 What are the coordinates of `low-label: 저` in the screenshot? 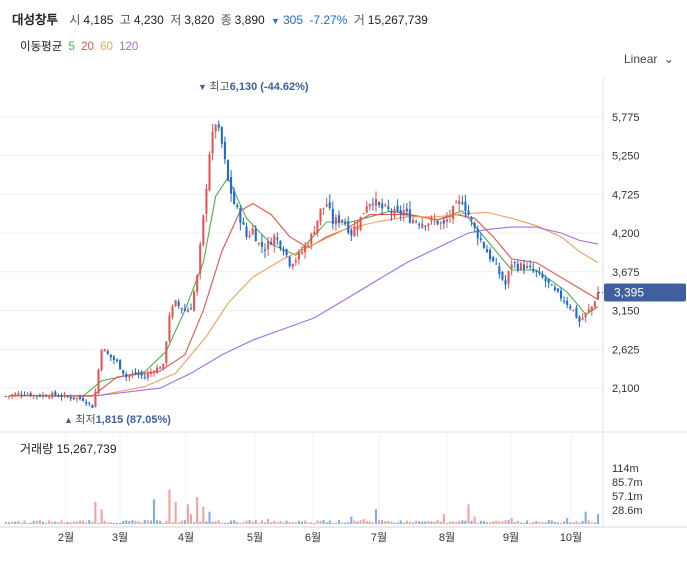 It's located at (176, 20).